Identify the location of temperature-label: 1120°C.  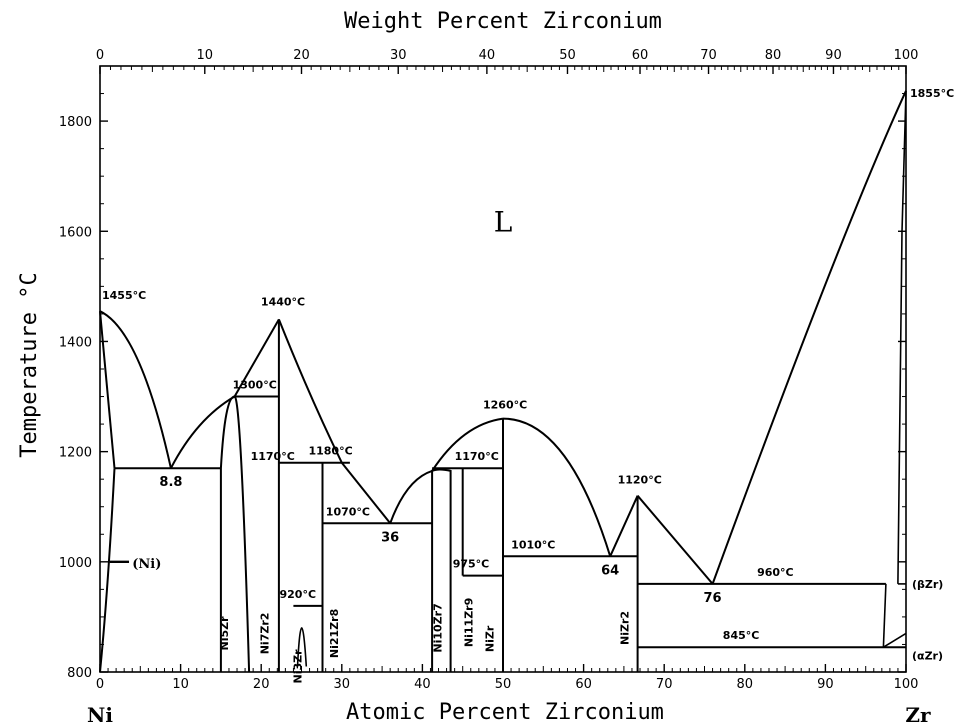
(640, 480).